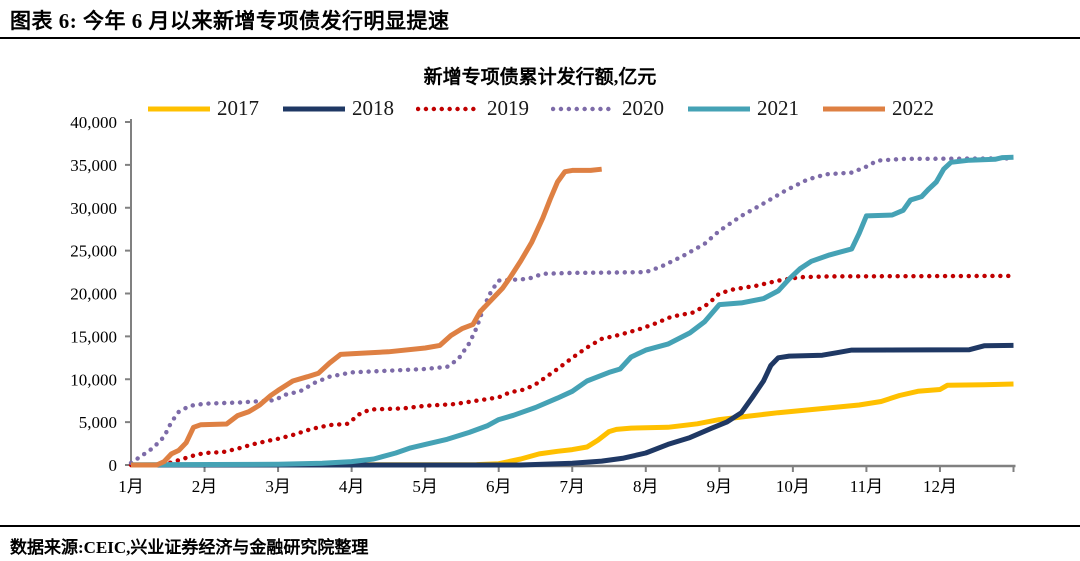 The width and height of the screenshot is (1080, 561). I want to click on y-tick-label: 0, so click(113, 465).